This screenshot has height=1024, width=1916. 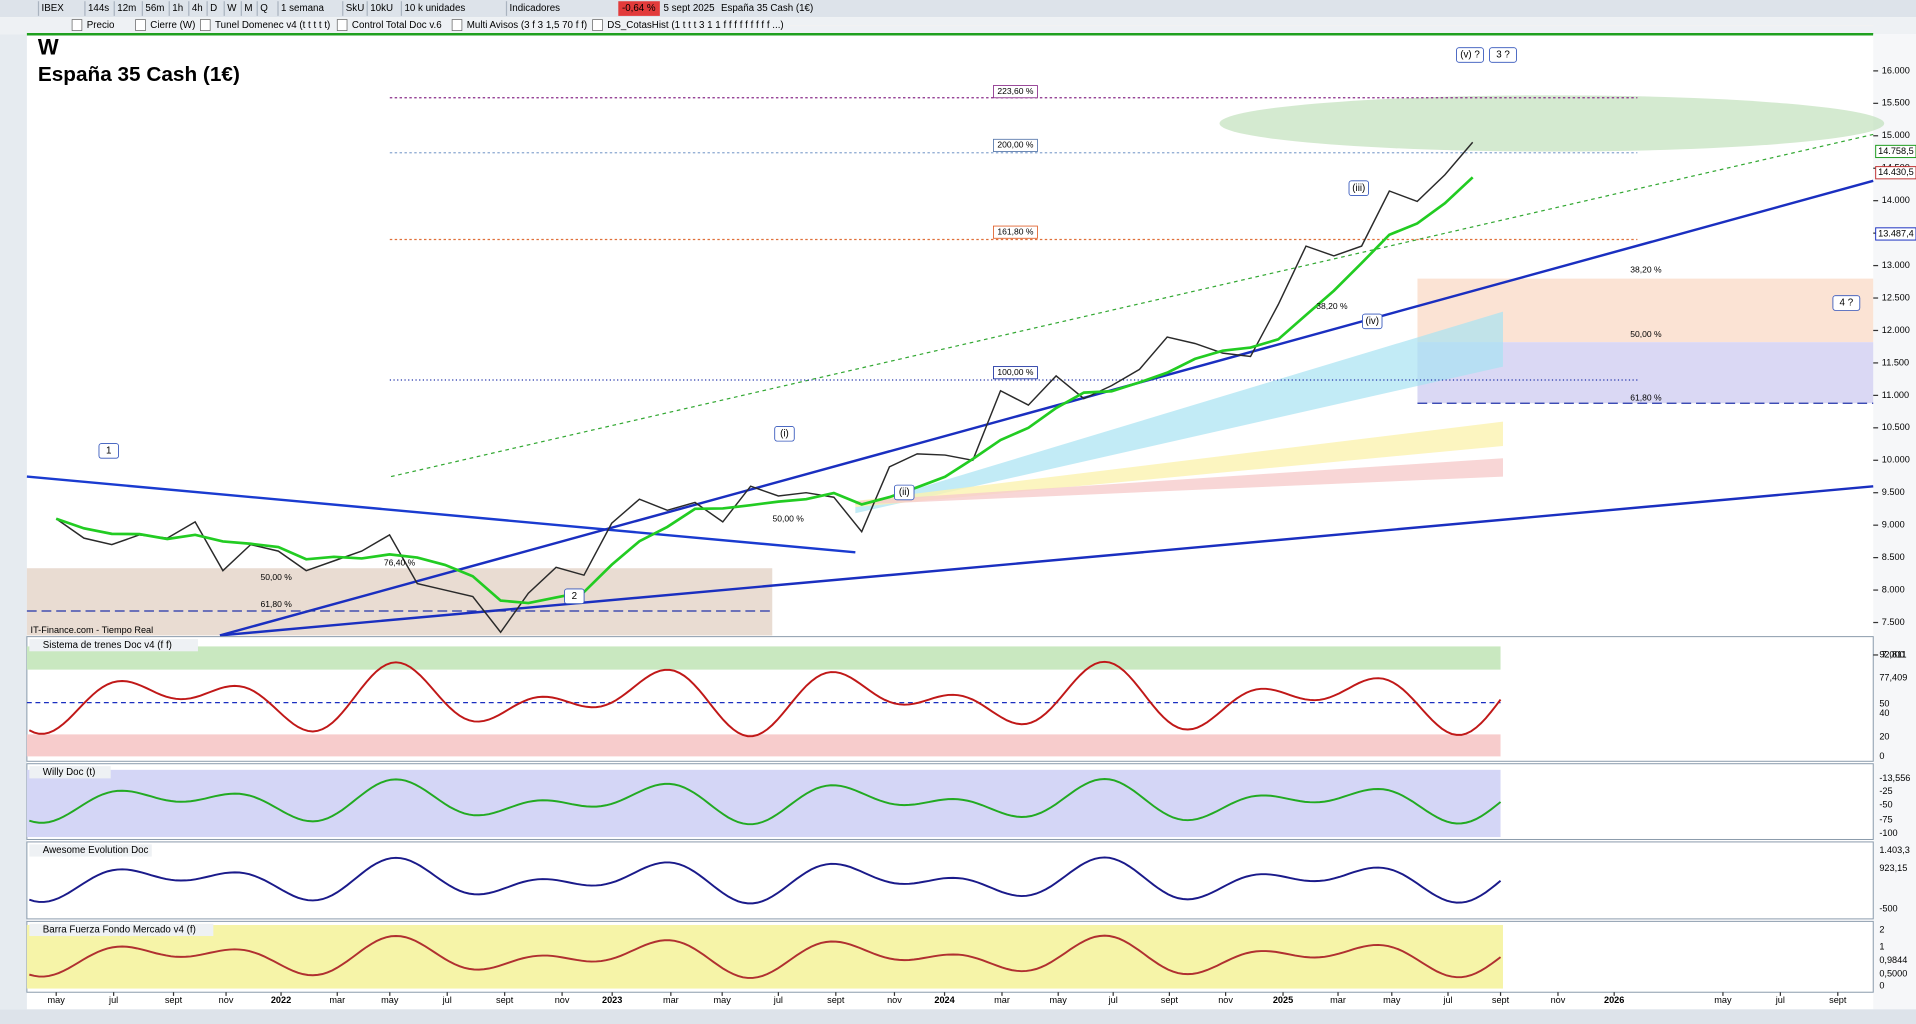 What do you see at coordinates (958, 9) in the screenshot?
I see `toolbar` at bounding box center [958, 9].